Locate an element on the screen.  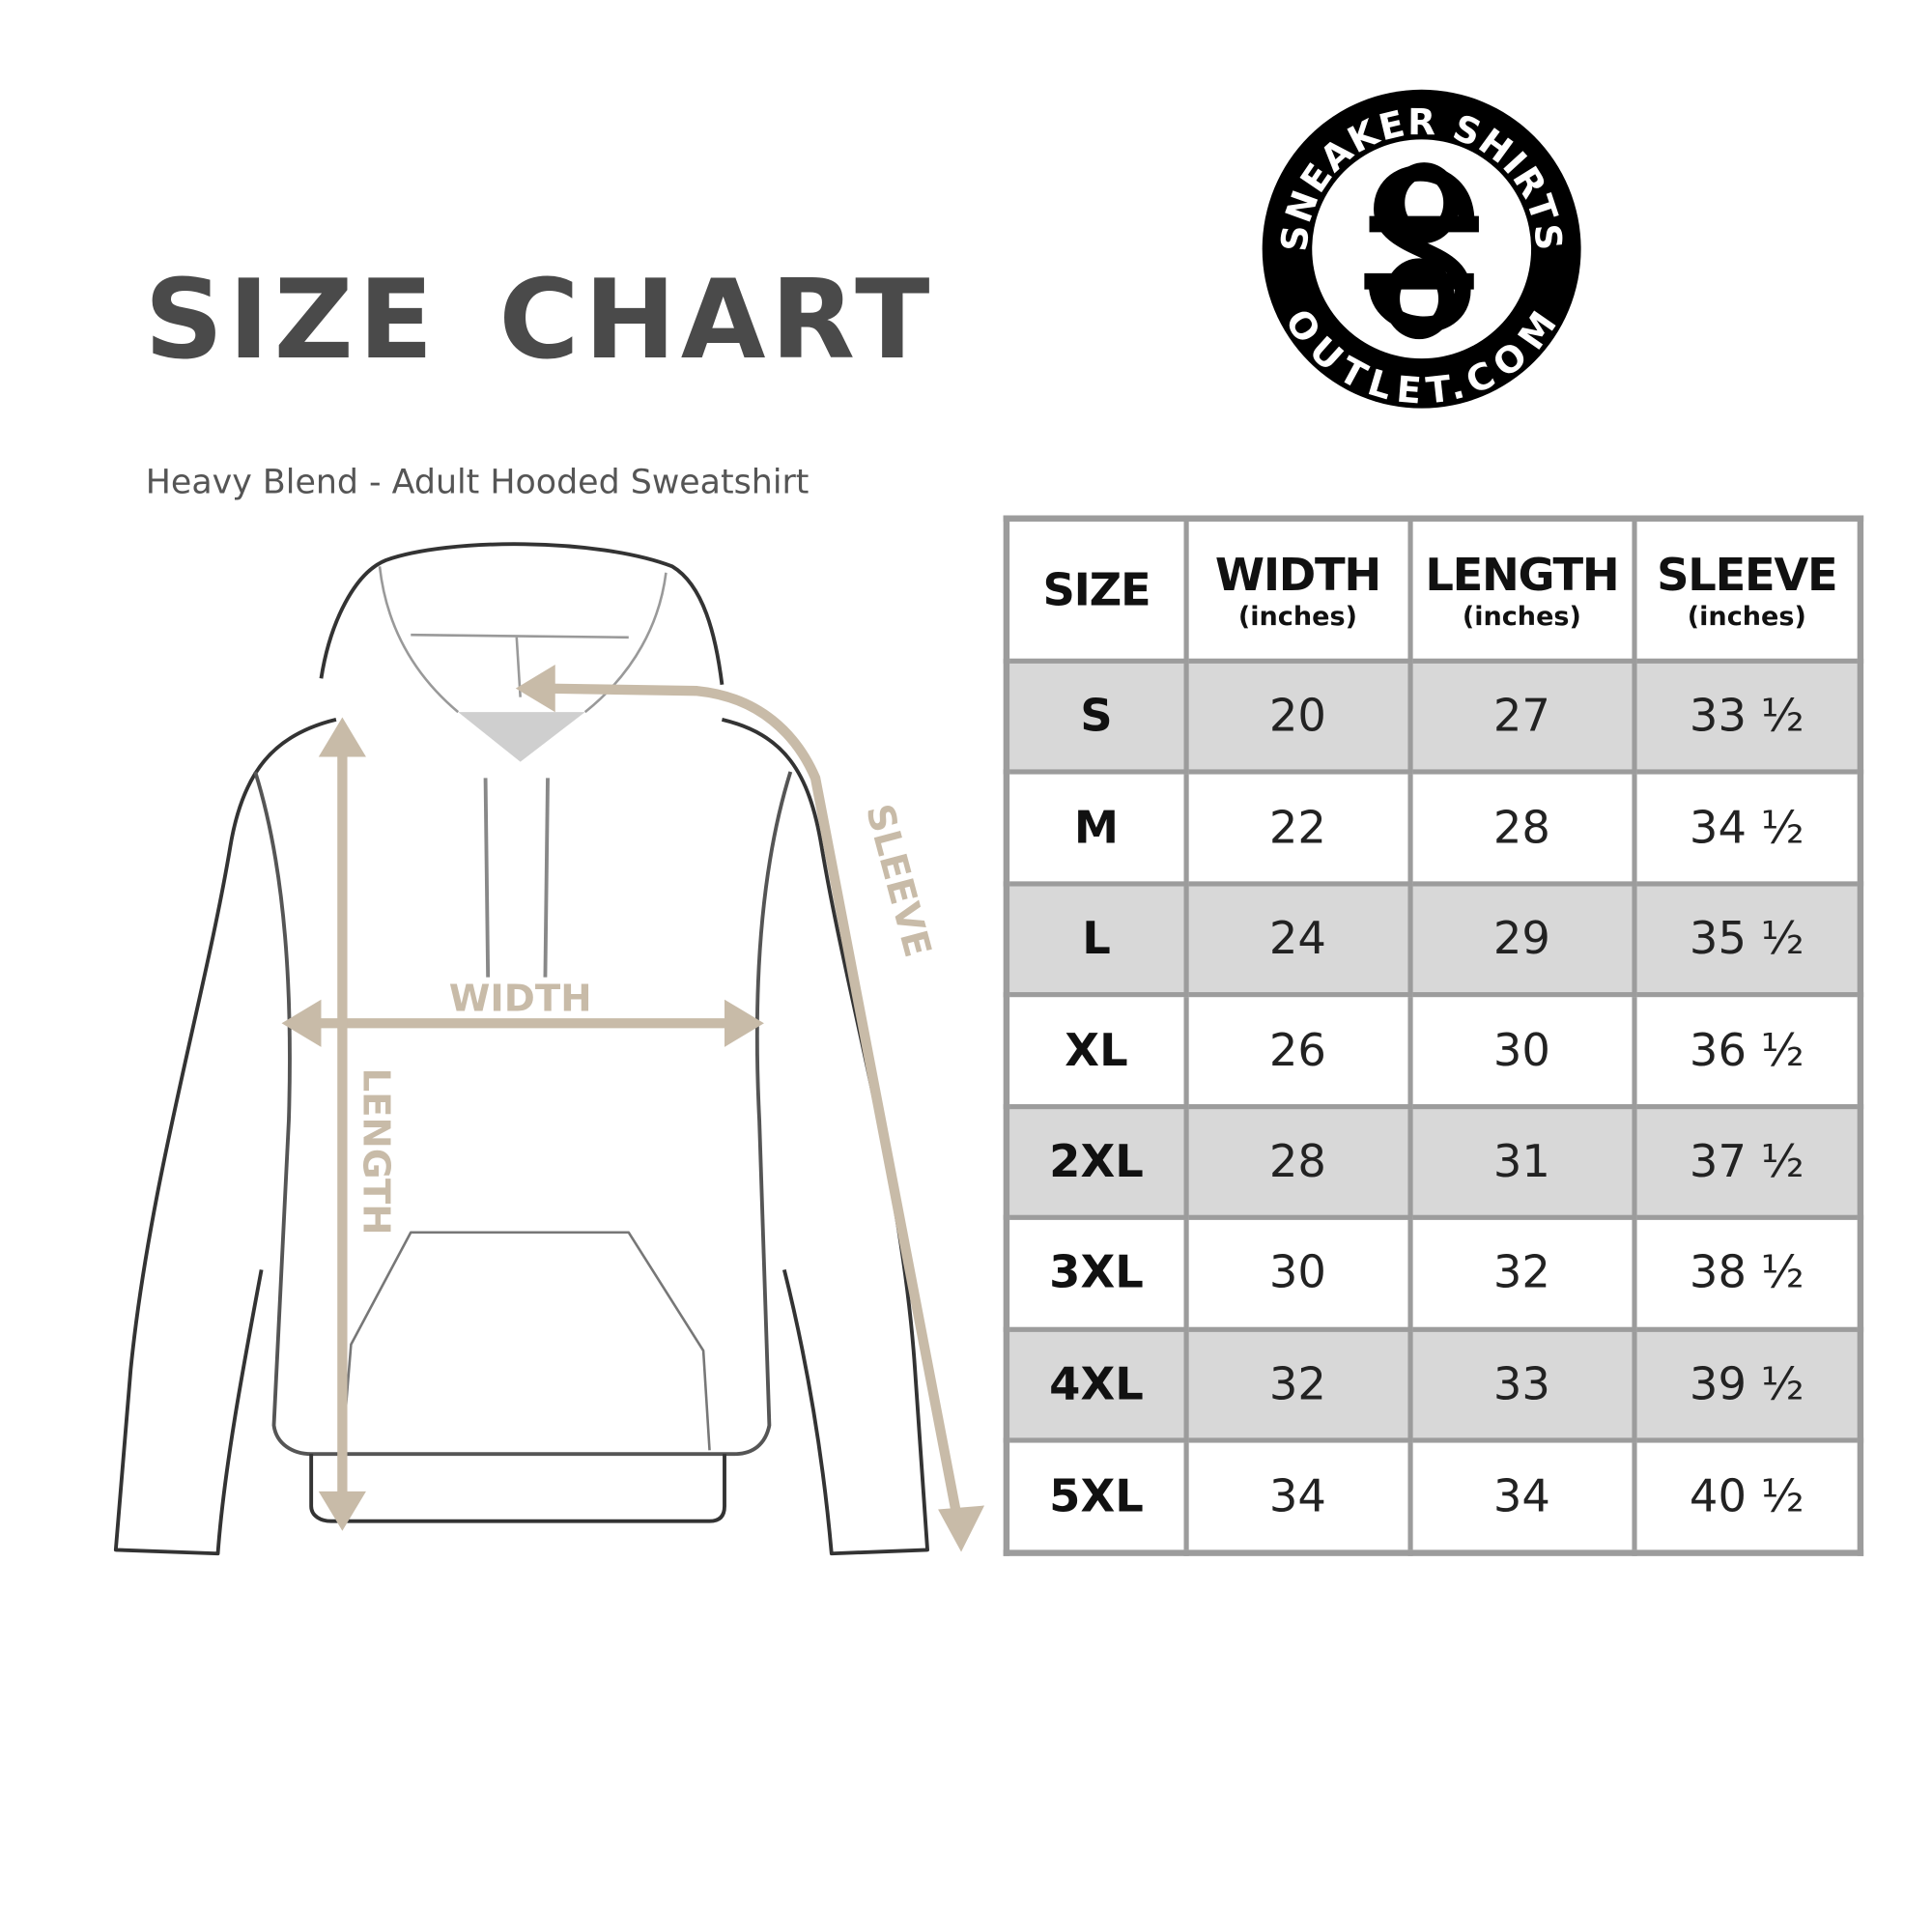
product-subtitle: Heavy Blend - Adult Hooded Sweatshirt is located at coordinates (477, 482).